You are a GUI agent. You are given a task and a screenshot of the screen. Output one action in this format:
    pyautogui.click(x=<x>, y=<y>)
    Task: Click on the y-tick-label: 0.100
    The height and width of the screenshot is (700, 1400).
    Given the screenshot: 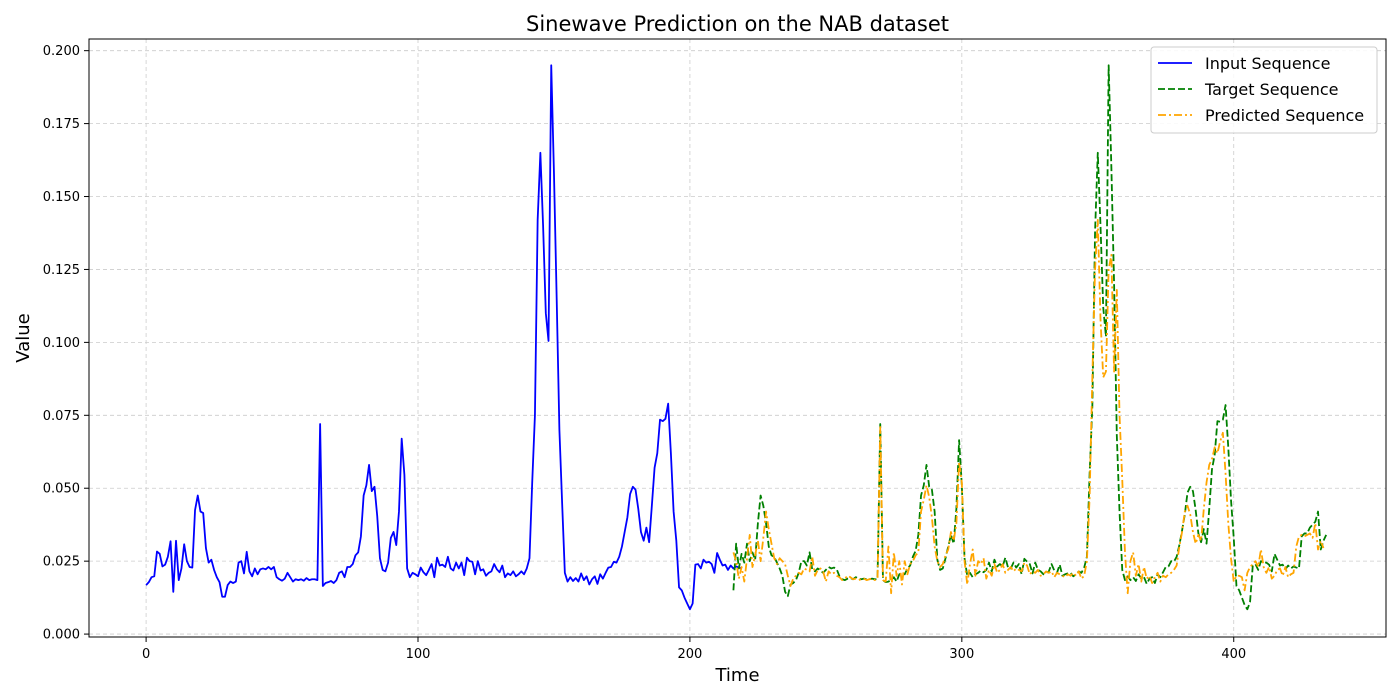 What is the action you would take?
    pyautogui.click(x=61, y=343)
    